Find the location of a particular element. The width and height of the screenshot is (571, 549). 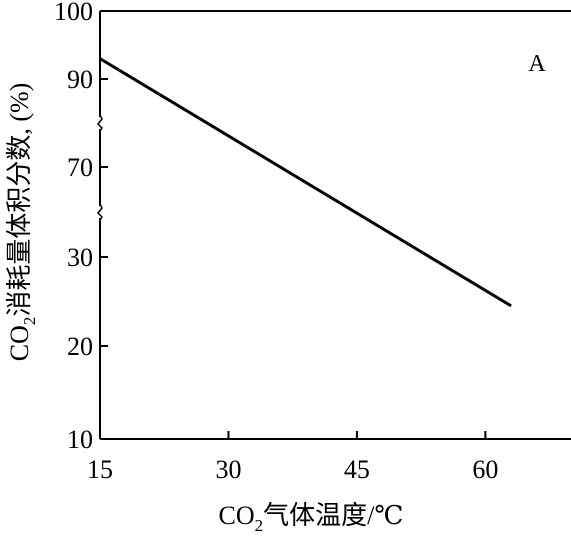

y-tick-label: 70 is located at coordinates (80, 167).